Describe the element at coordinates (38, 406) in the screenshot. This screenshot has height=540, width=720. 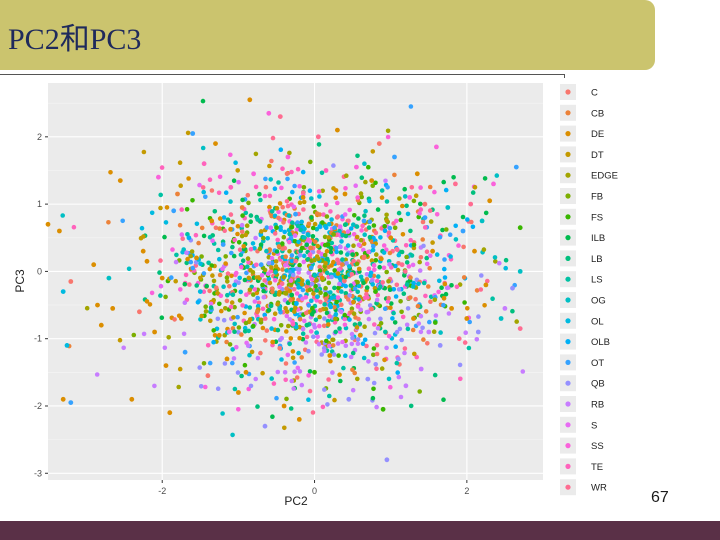
I see `y-tick-label: -2` at that location.